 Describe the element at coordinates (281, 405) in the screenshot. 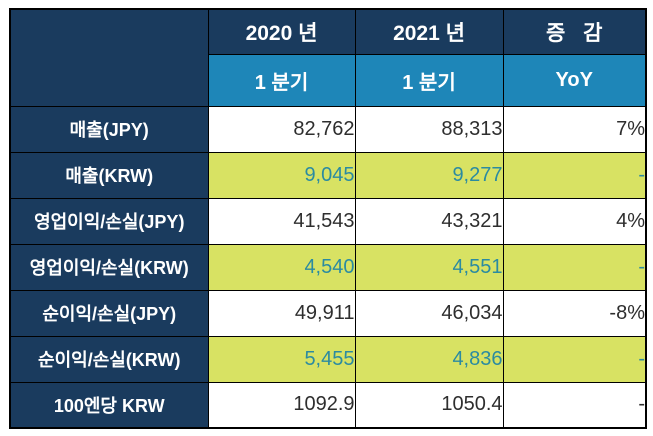

I see `cell-2020: 1092.9` at that location.